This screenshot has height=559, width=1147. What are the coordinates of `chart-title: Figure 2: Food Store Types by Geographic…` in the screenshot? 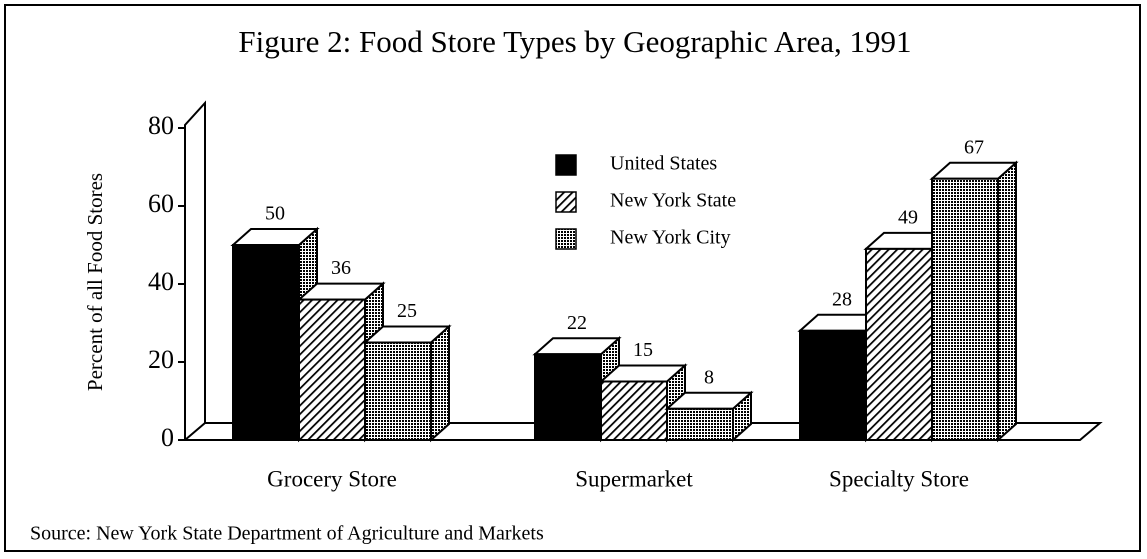 It's located at (574, 41).